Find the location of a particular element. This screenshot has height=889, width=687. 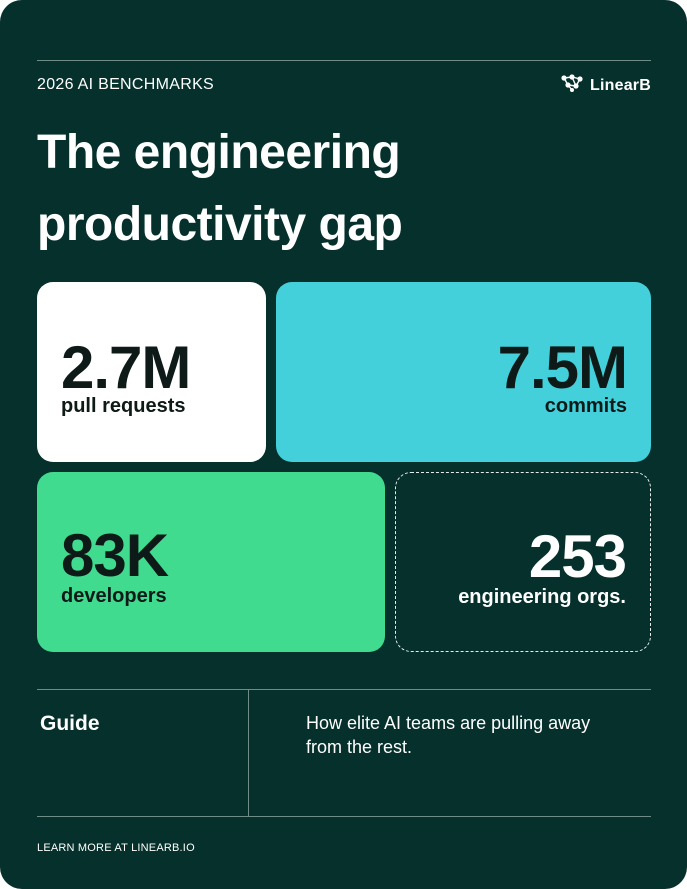

linearb-logo-icon is located at coordinates (572, 85).